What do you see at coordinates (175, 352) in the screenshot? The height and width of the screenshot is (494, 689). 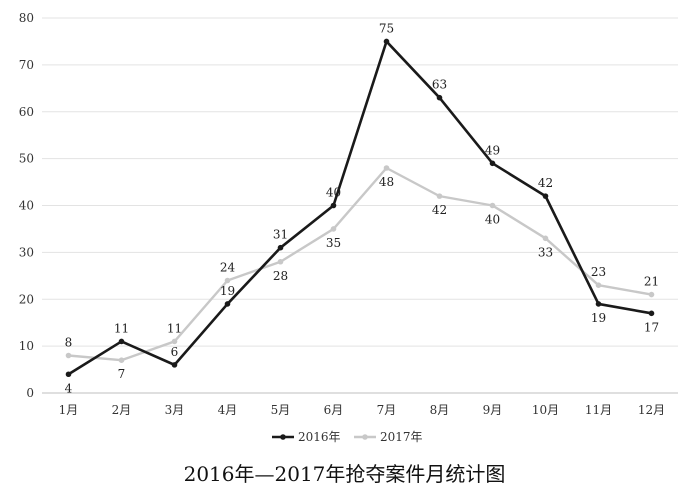 I see `data-label: 6` at bounding box center [175, 352].